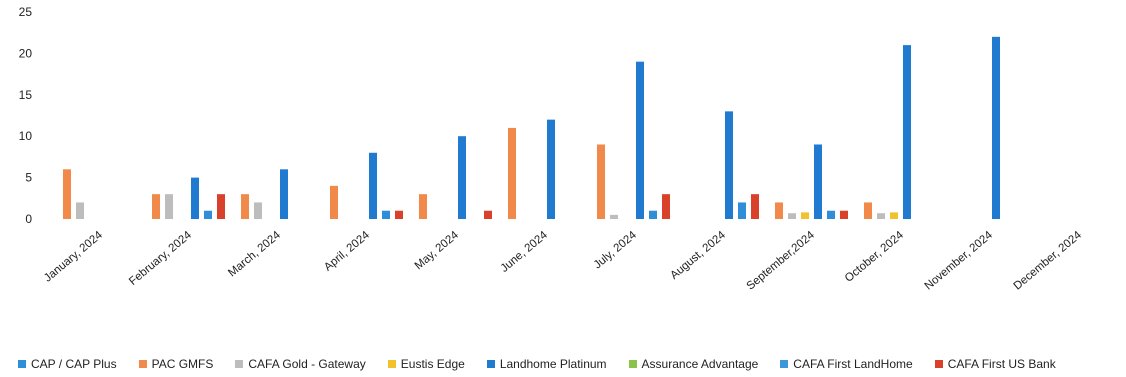 Image resolution: width=1126 pixels, height=377 pixels. Describe the element at coordinates (28, 178) in the screenshot. I see `y-tick-label: 5` at that location.